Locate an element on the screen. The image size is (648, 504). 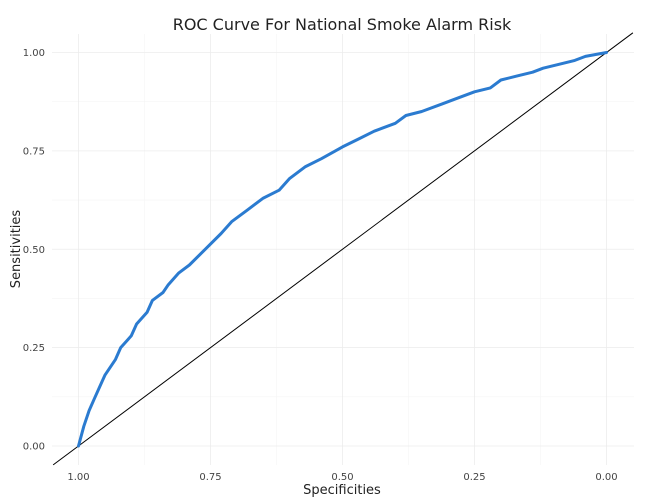
y-tick-label: 1.00 is located at coordinates (34, 53).